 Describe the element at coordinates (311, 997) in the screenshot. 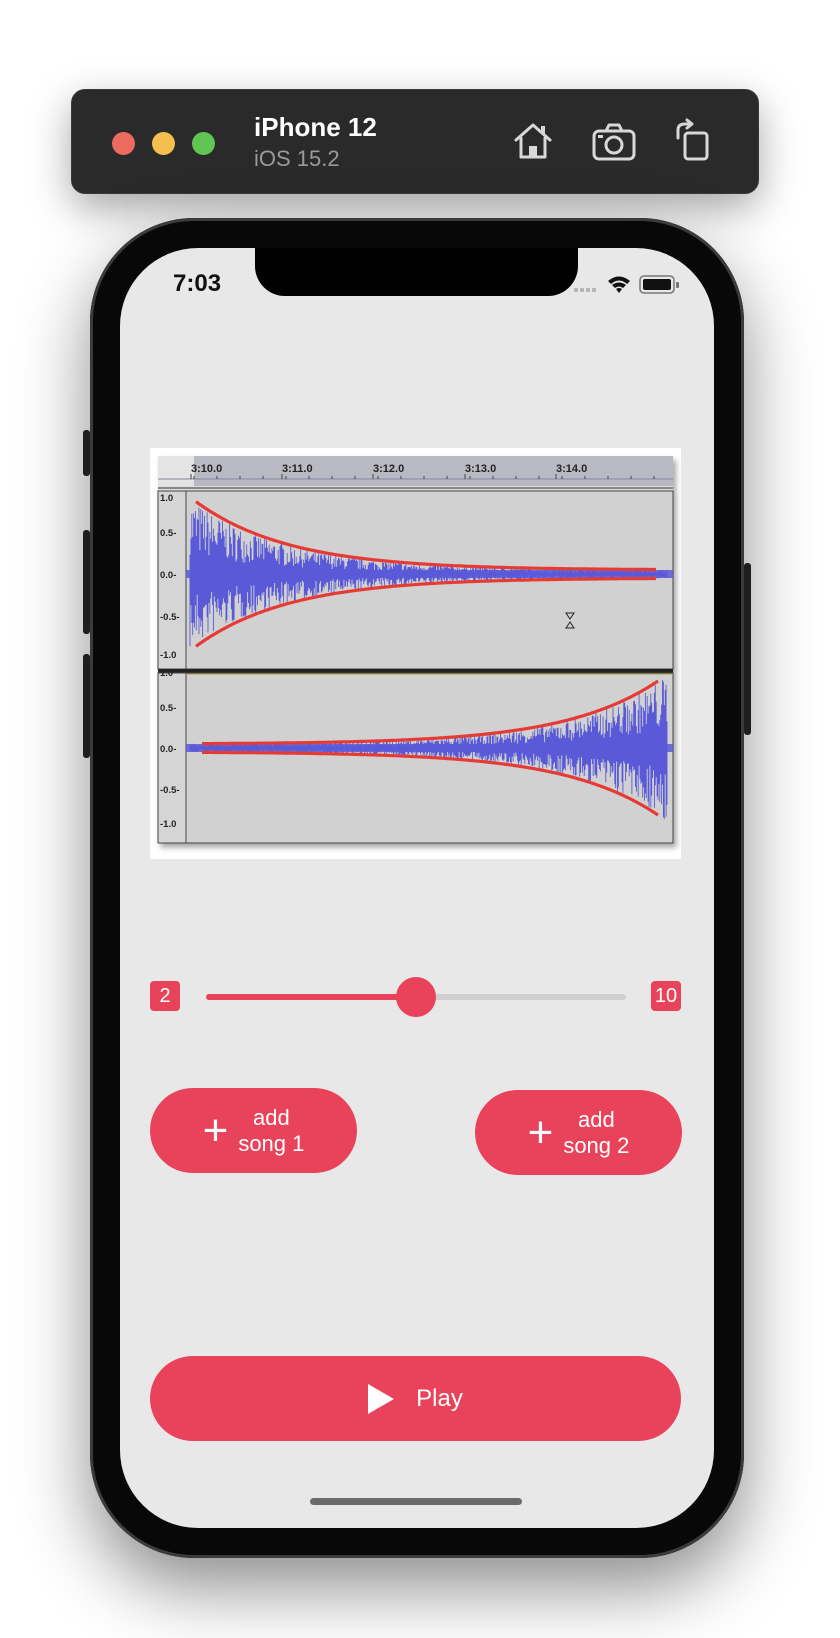

I see `slider-track-fill` at that location.